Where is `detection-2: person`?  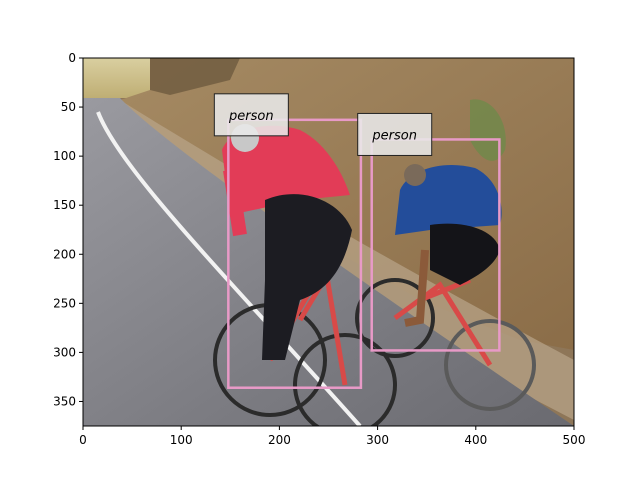 detection-2: person is located at coordinates (429, 232).